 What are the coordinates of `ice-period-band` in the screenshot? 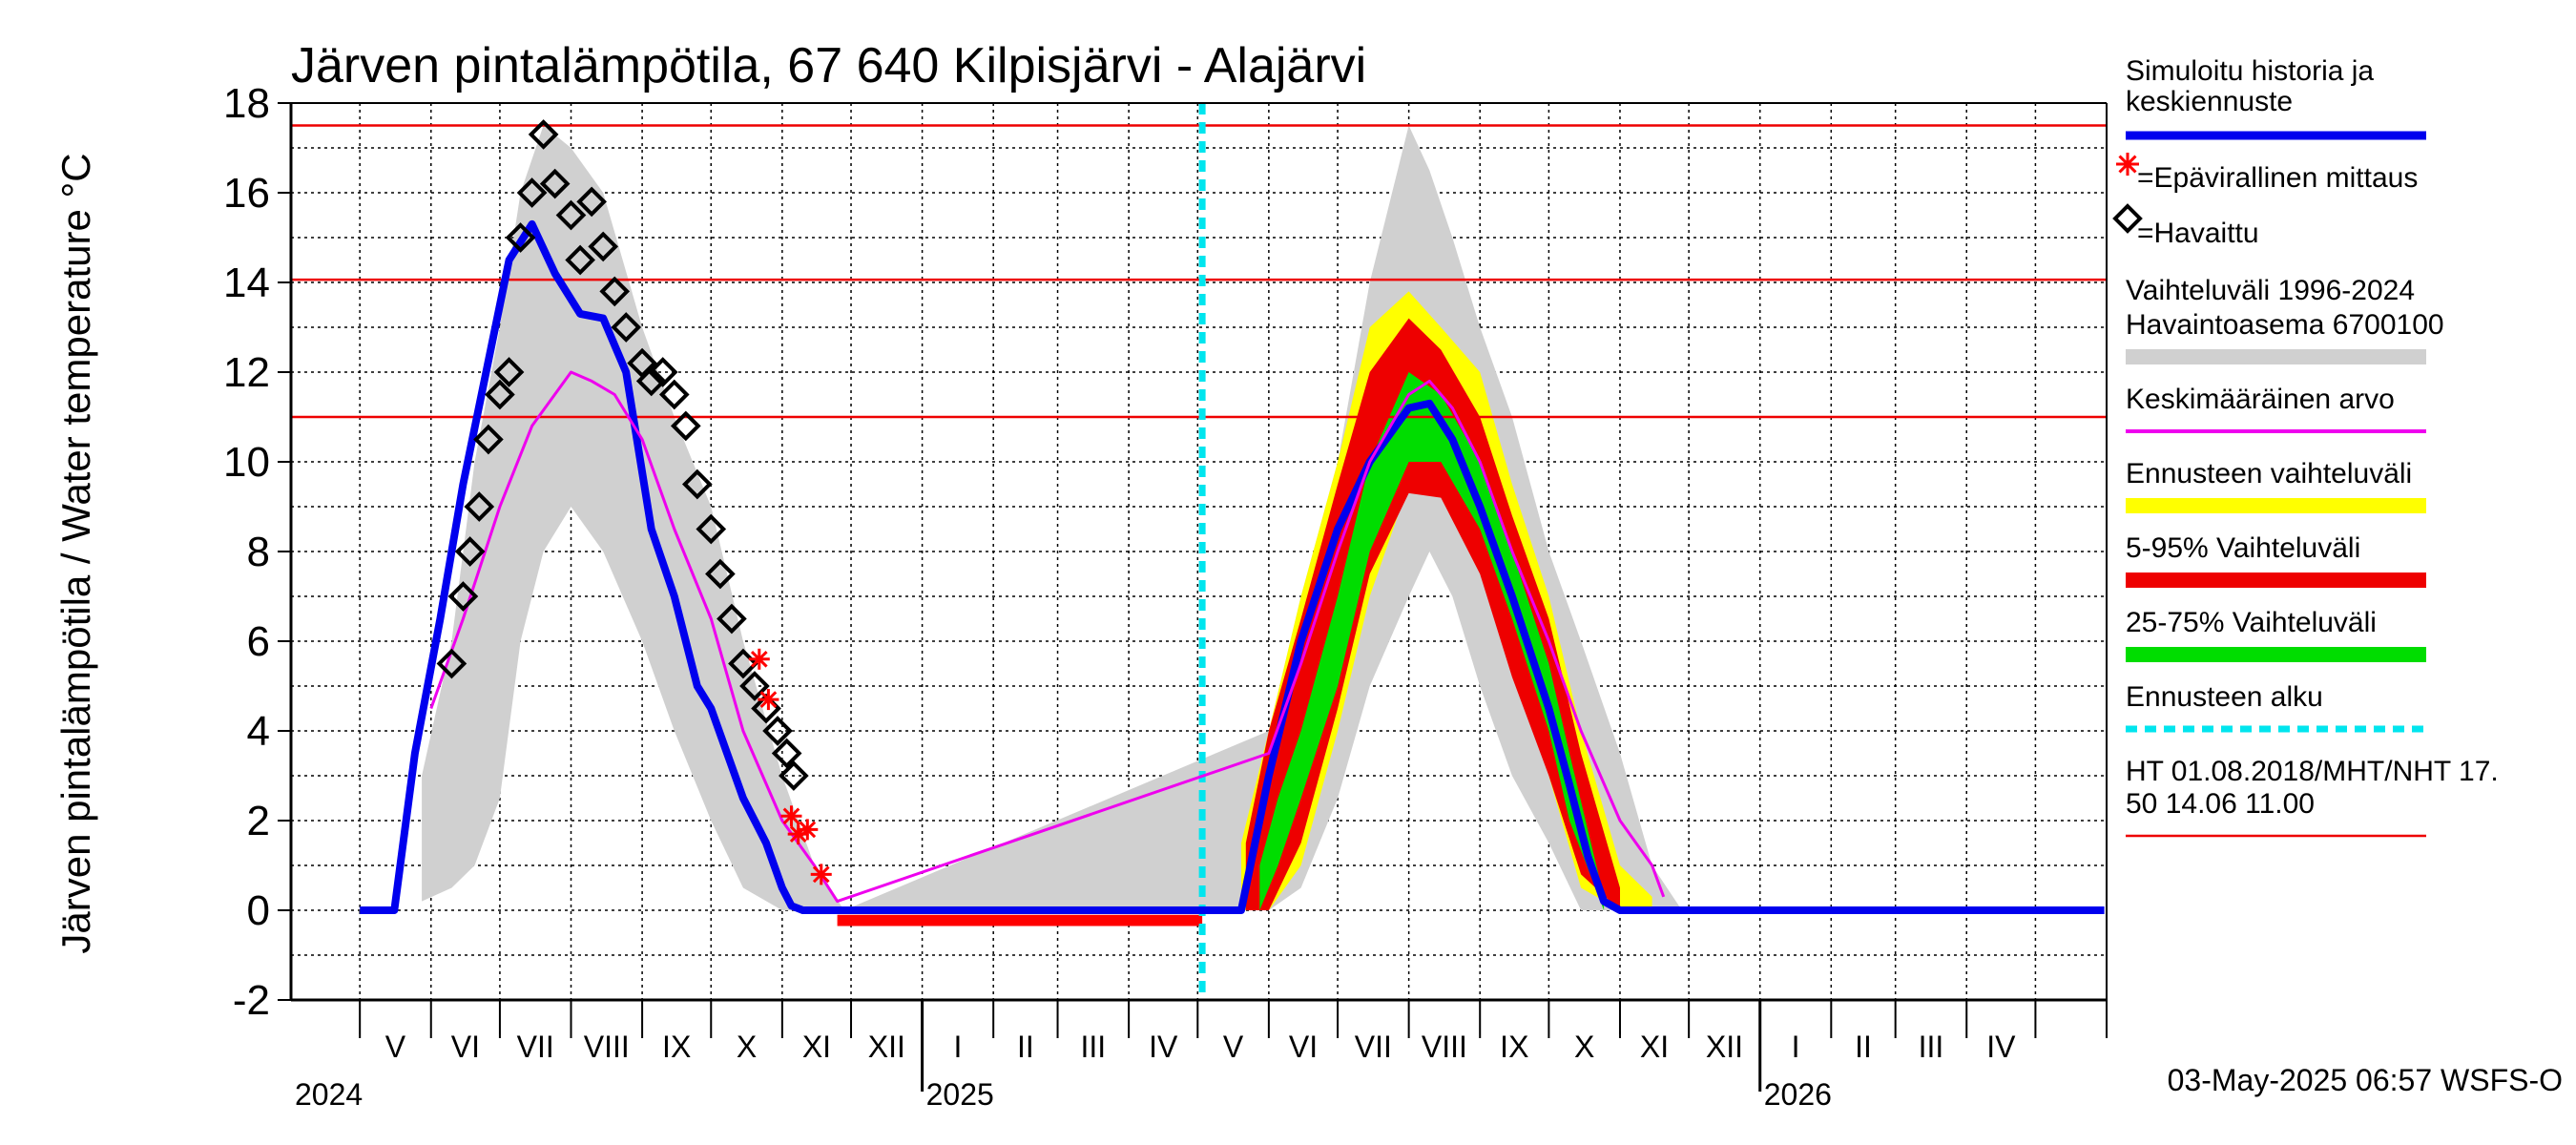 It's located at (1020, 920).